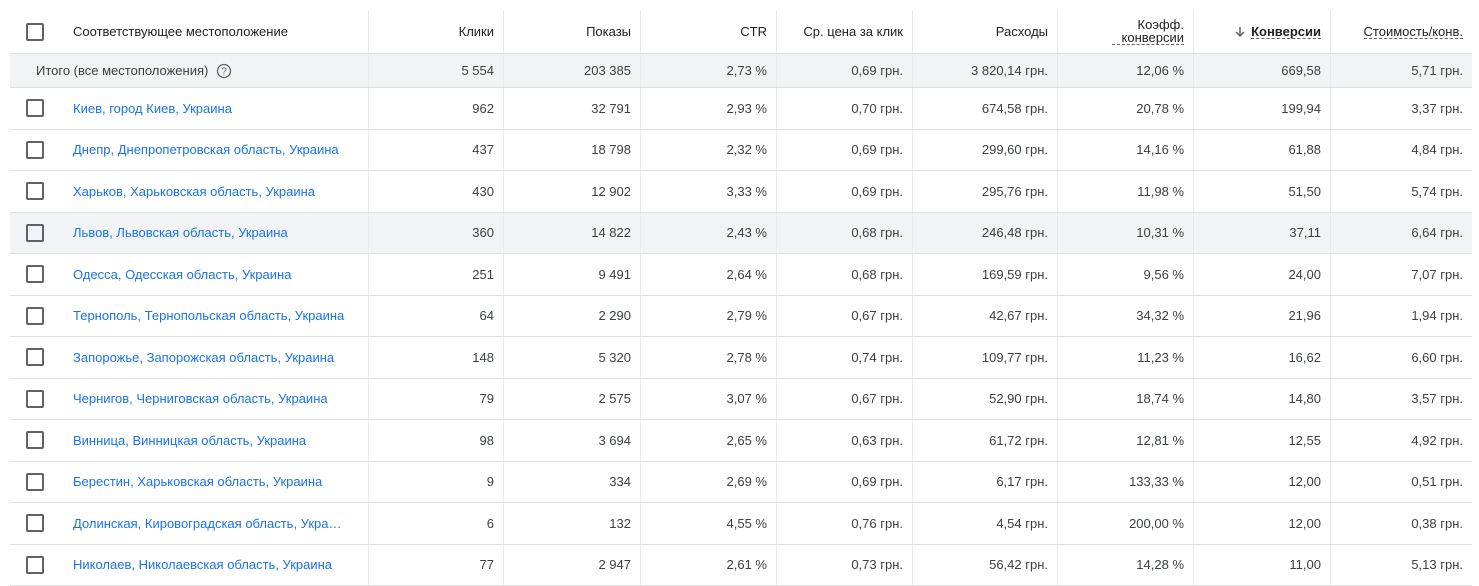  Describe the element at coordinates (1261, 274) in the screenshot. I see `data-cell: 24,00` at that location.